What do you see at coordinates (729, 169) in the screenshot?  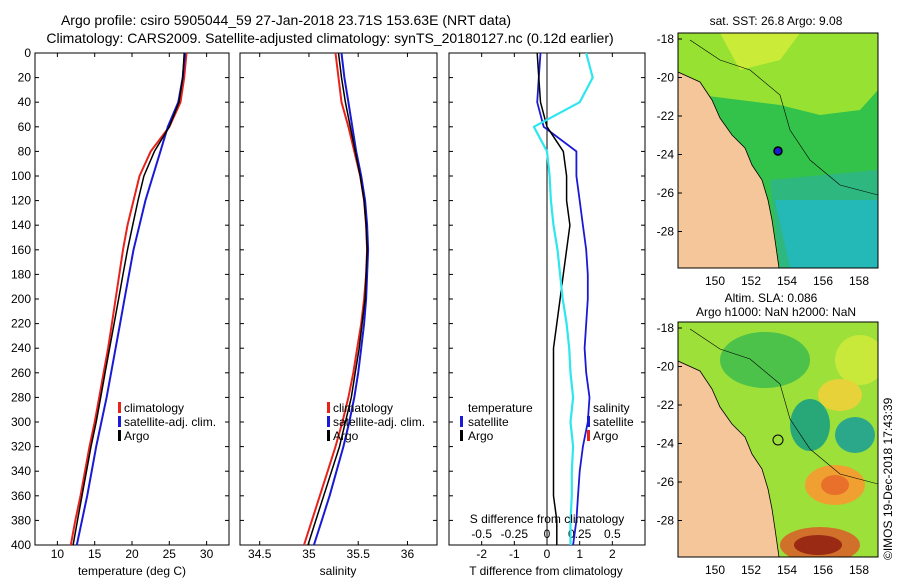 I see `sst-land` at bounding box center [729, 169].